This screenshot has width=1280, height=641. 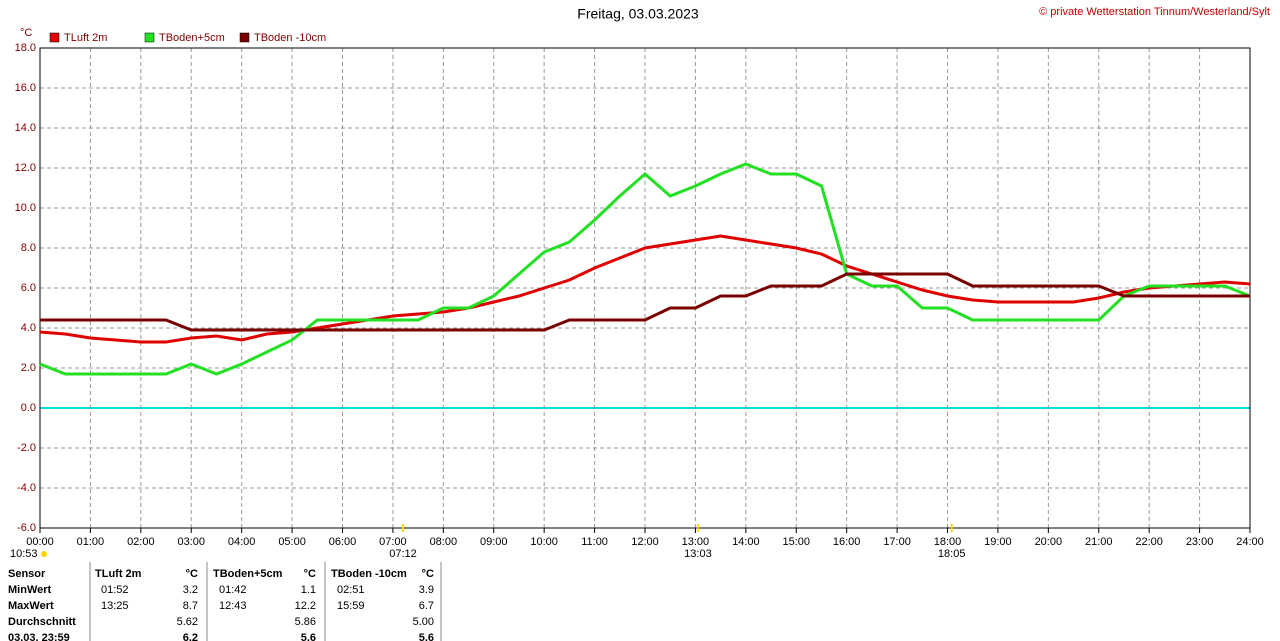 I want to click on x-tick-label: 01:00, so click(x=91, y=542).